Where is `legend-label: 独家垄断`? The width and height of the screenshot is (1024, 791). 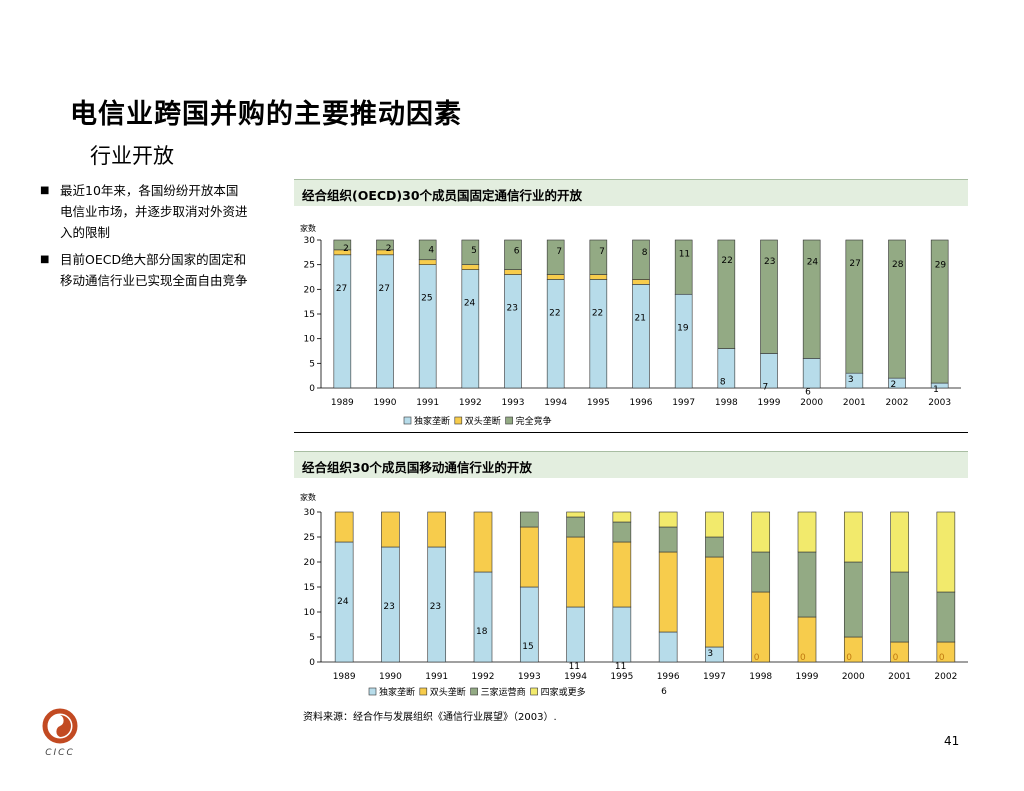 legend-label: 独家垄断 is located at coordinates (397, 692).